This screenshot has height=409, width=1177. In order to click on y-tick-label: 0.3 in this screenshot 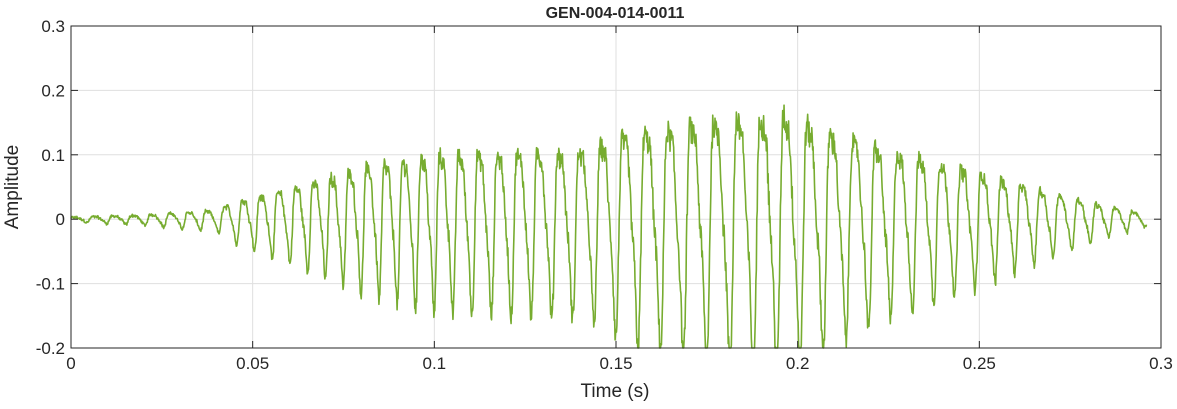, I will do `click(53, 26)`.